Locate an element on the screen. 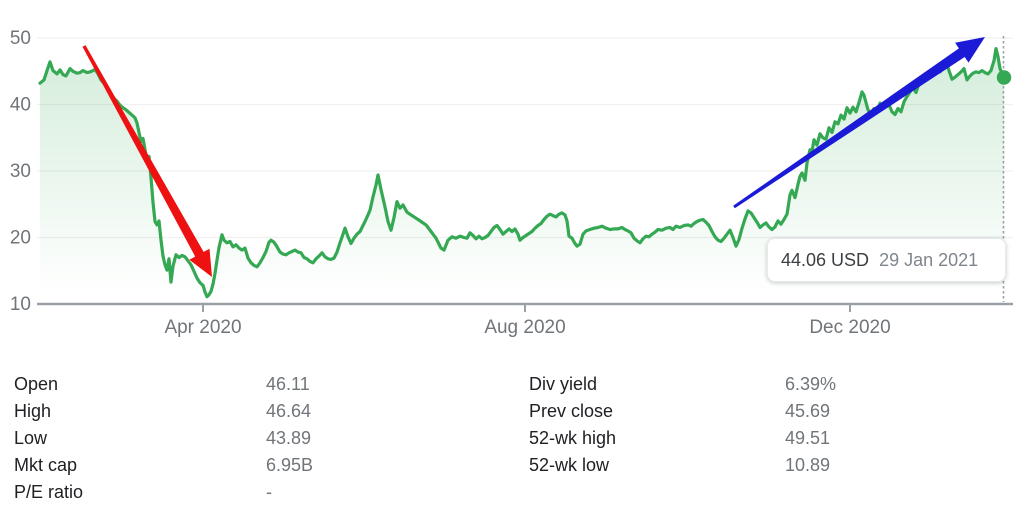  stat-row-high: High 46.64 is located at coordinates (264, 411).